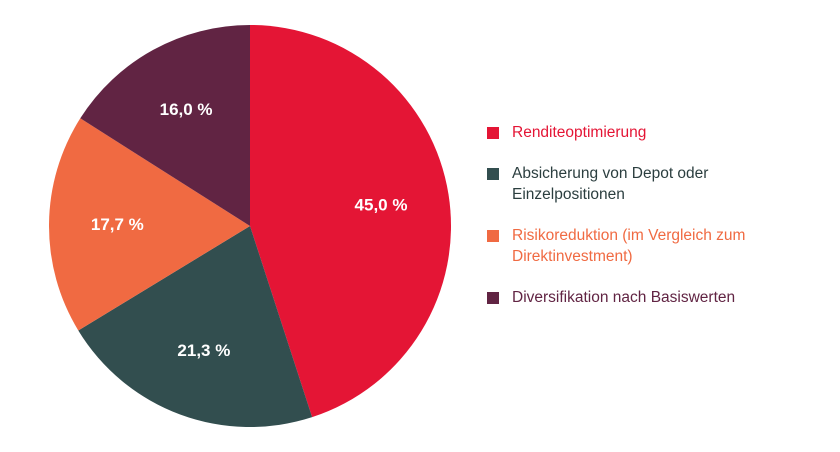 This screenshot has height=452, width=840. What do you see at coordinates (579, 132) in the screenshot?
I see `legend-label: Renditeoptimierung` at bounding box center [579, 132].